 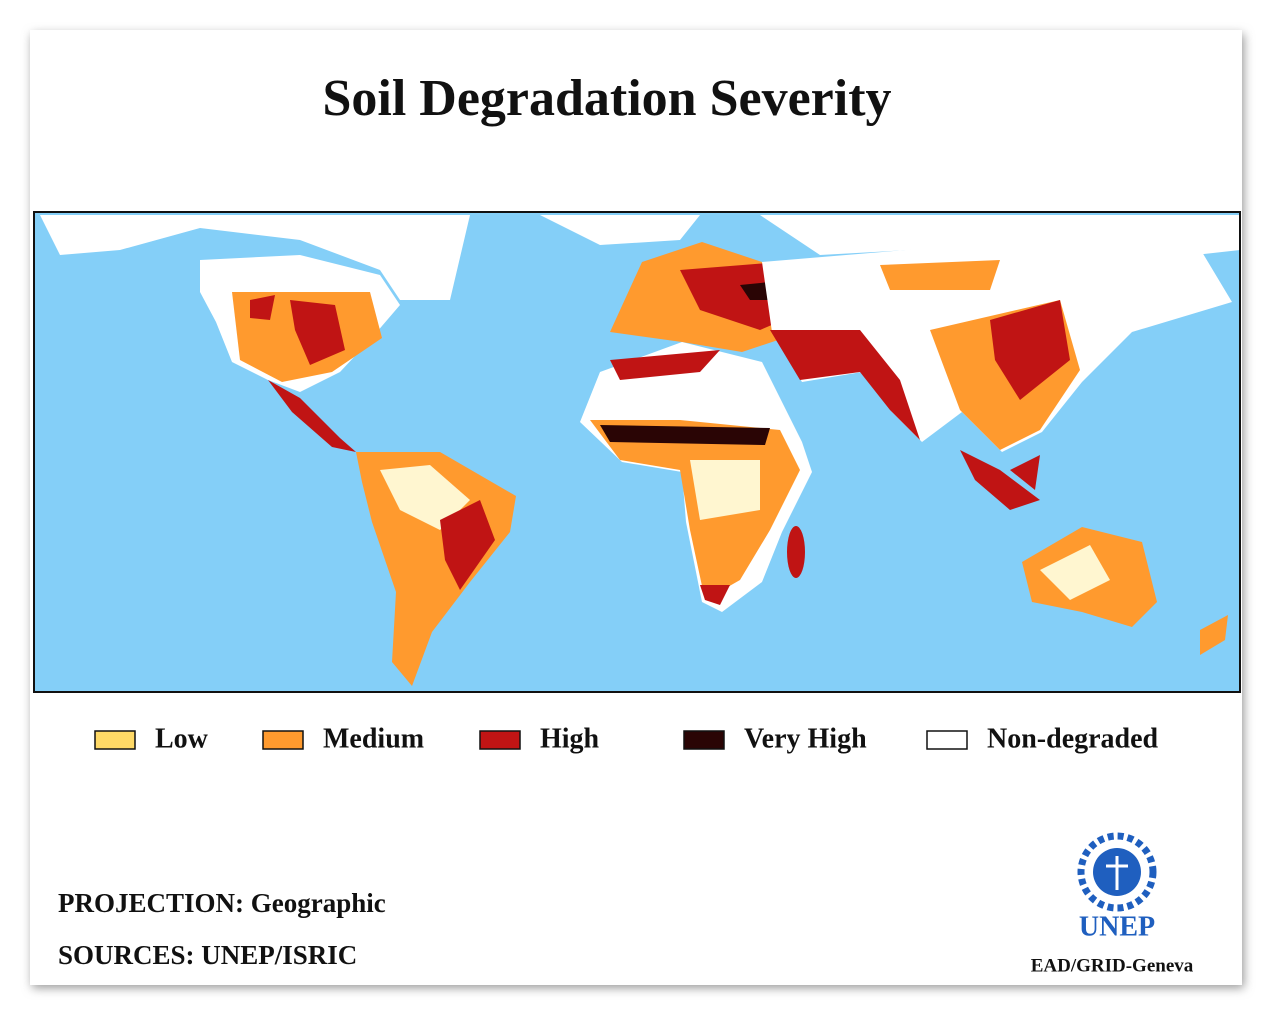 What do you see at coordinates (845, 385) in the screenshot?
I see `middle-east` at bounding box center [845, 385].